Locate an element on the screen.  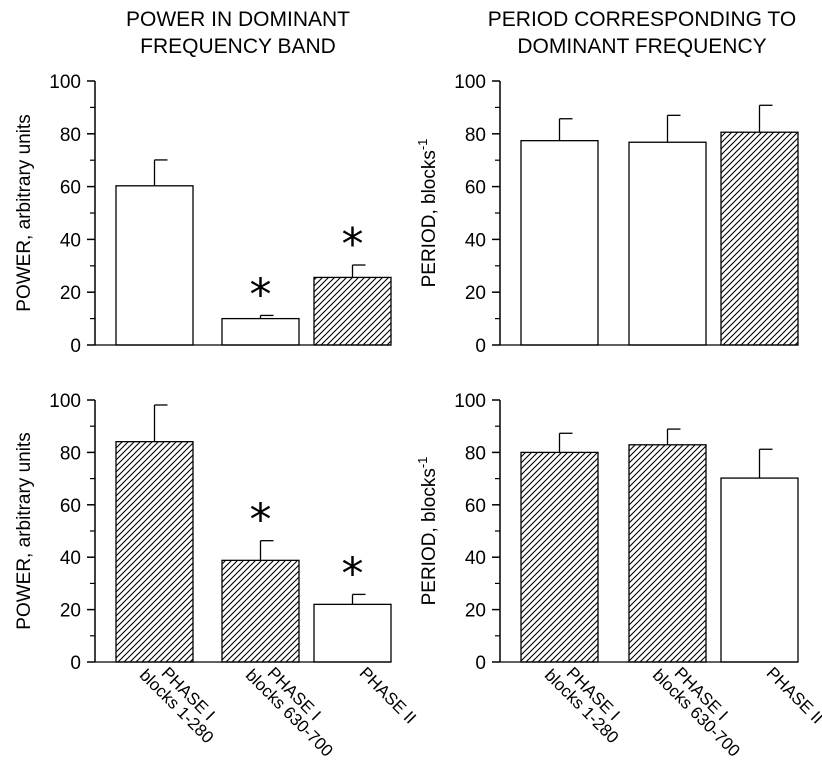
right-title-line2: DOMINANT FREQUENCY is located at coordinates (641, 46).